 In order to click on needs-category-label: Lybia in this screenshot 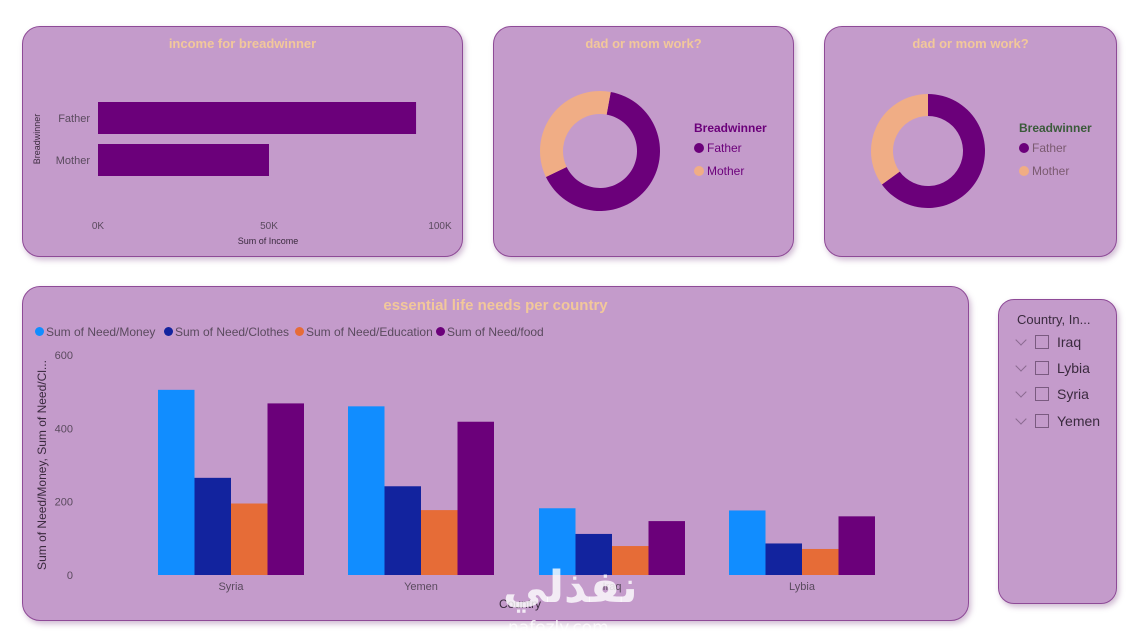, I will do `click(802, 587)`.